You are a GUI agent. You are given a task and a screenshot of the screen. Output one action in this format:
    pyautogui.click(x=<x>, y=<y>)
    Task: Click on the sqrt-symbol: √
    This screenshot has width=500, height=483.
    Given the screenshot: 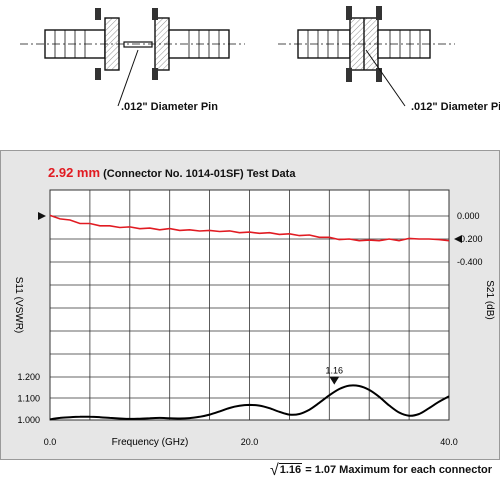 What is the action you would take?
    pyautogui.click(x=274, y=470)
    